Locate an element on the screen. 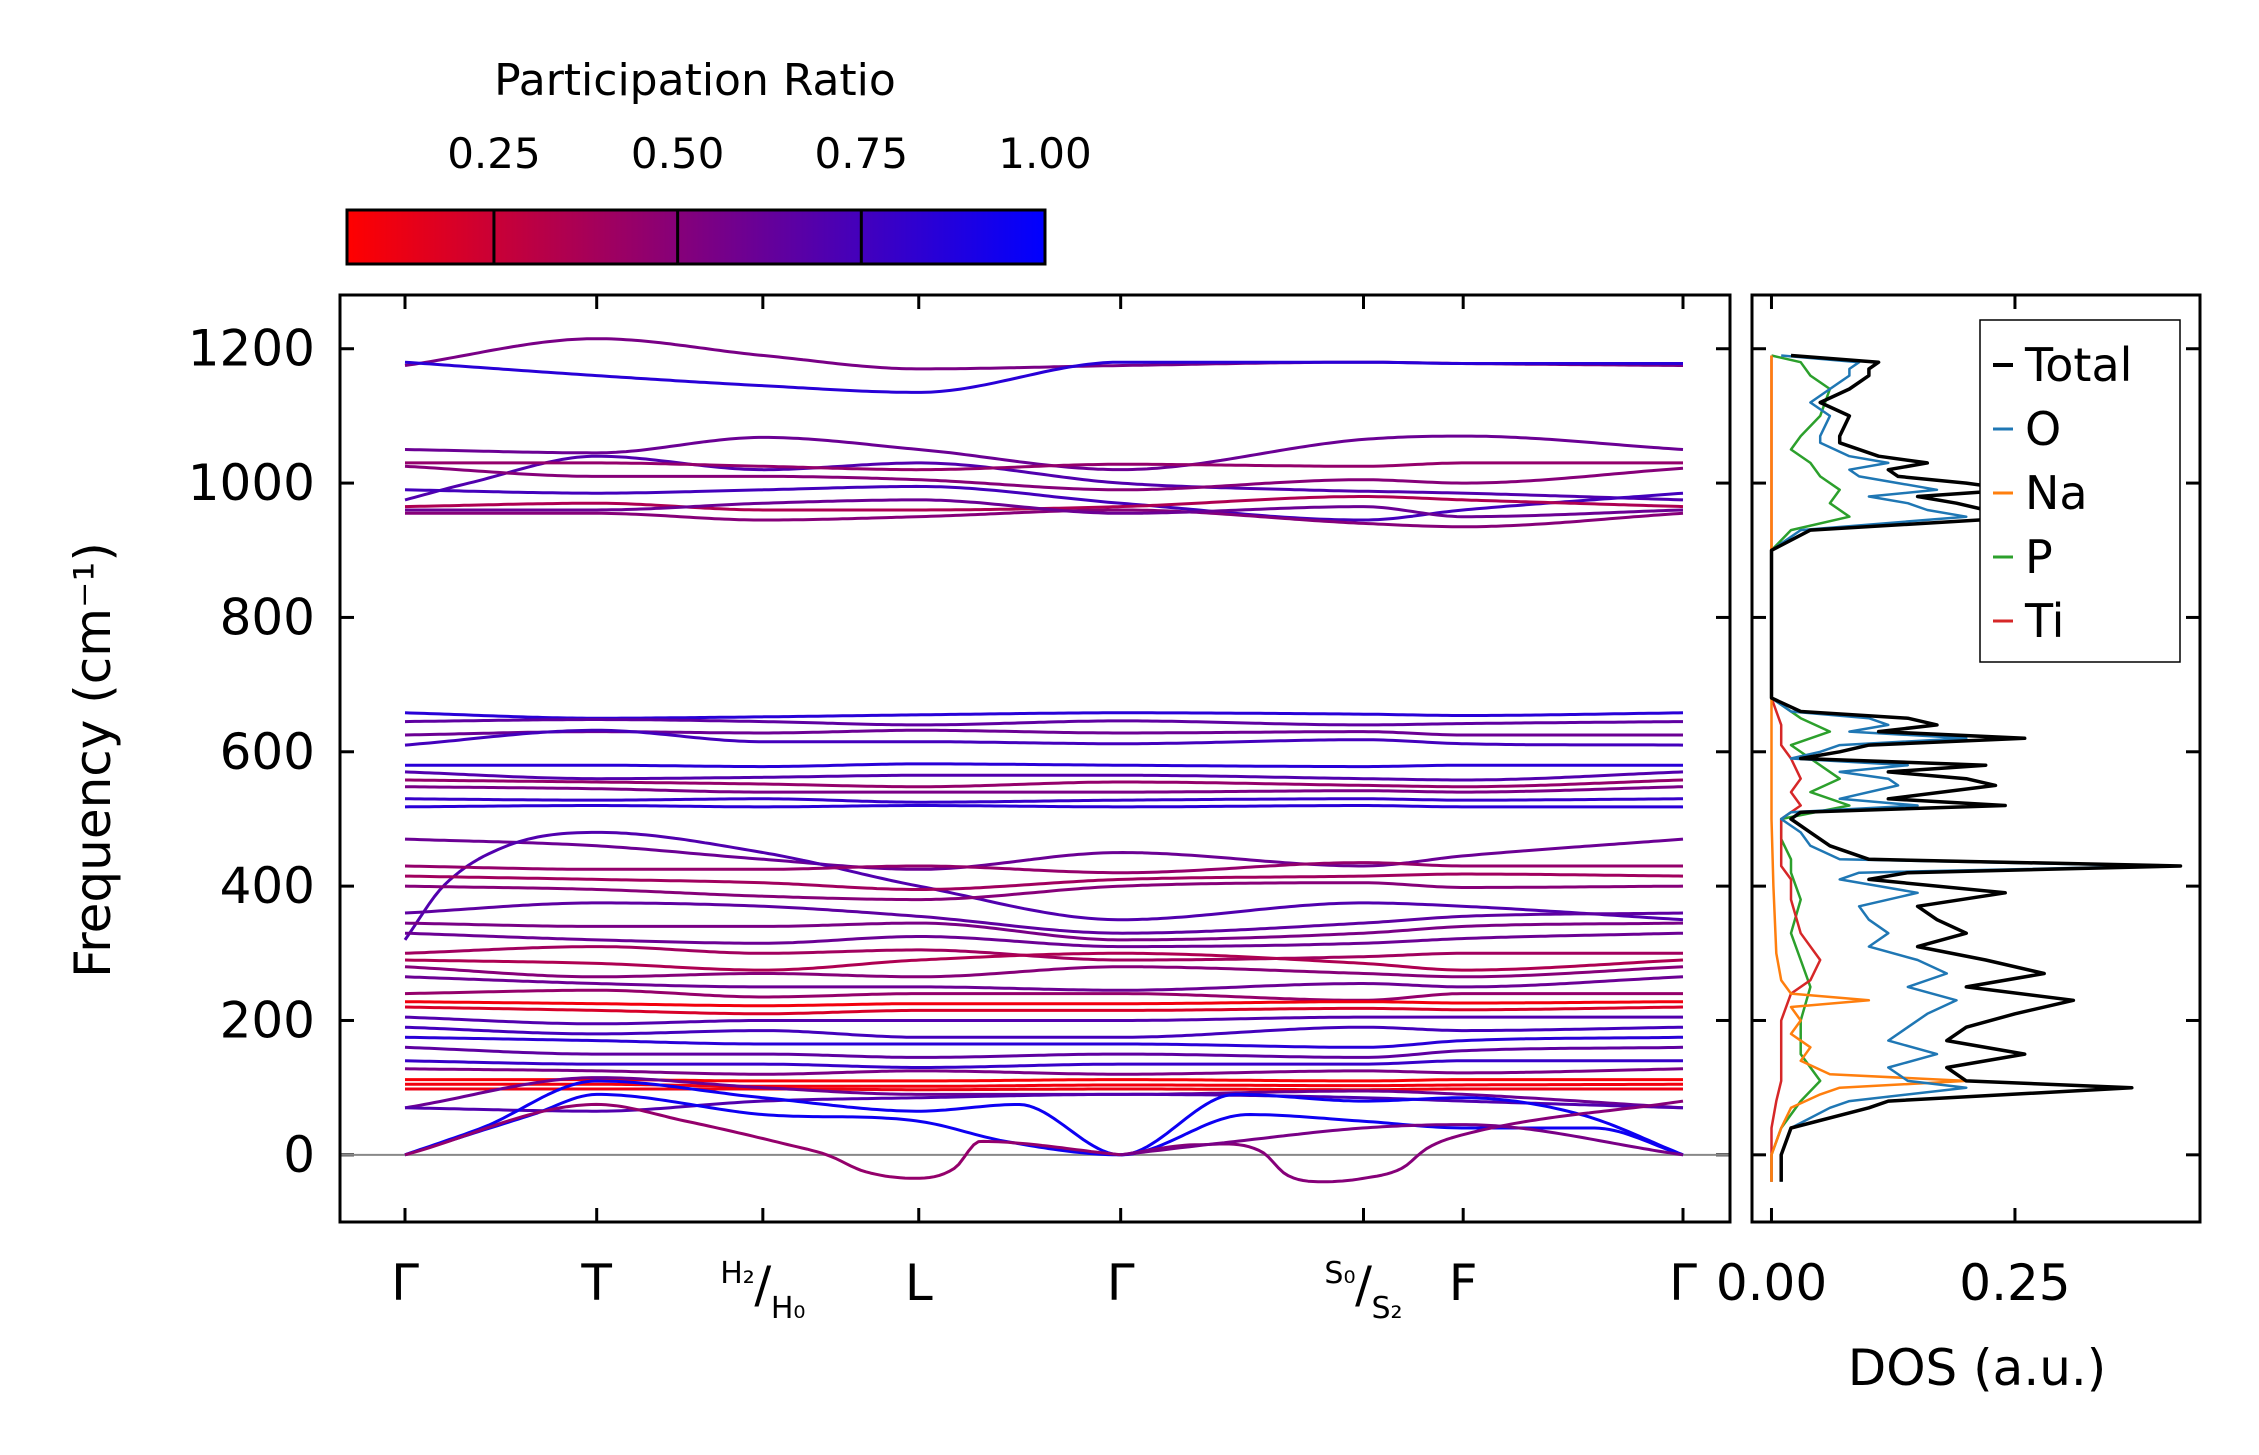 This screenshot has width=2259, height=1455. colorbar-title: Participation Ratio is located at coordinates (695, 80).